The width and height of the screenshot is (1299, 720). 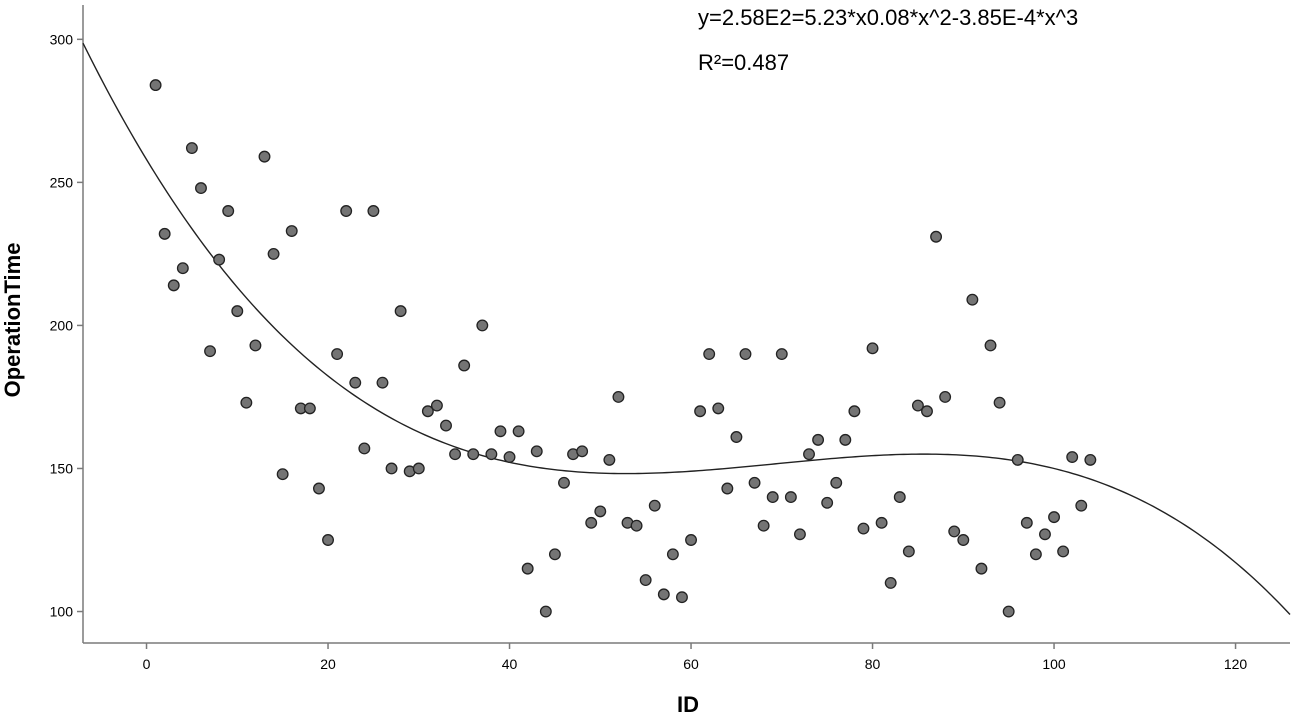 What do you see at coordinates (147, 664) in the screenshot?
I see `x-tick-label: 0` at bounding box center [147, 664].